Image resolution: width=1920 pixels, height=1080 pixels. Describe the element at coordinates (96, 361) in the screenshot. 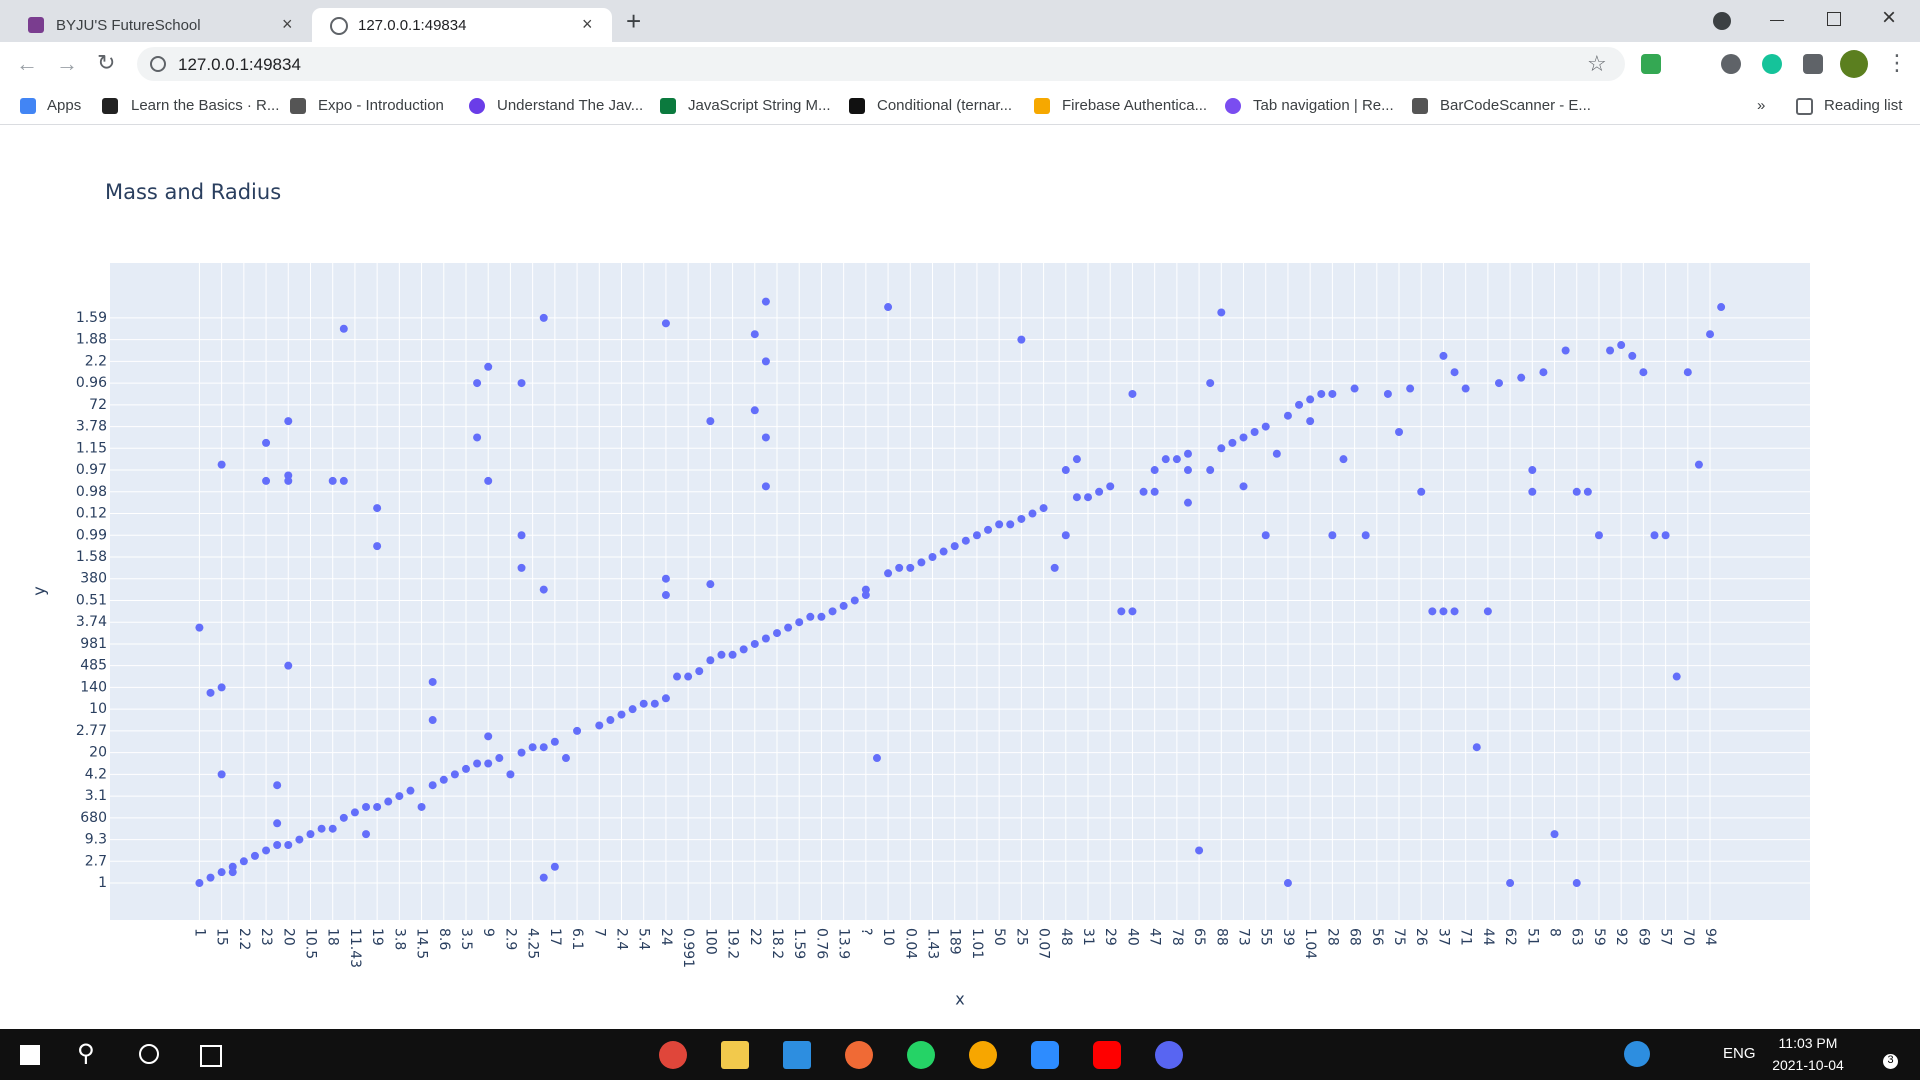

I see `y-tick-label: 2.2` at that location.